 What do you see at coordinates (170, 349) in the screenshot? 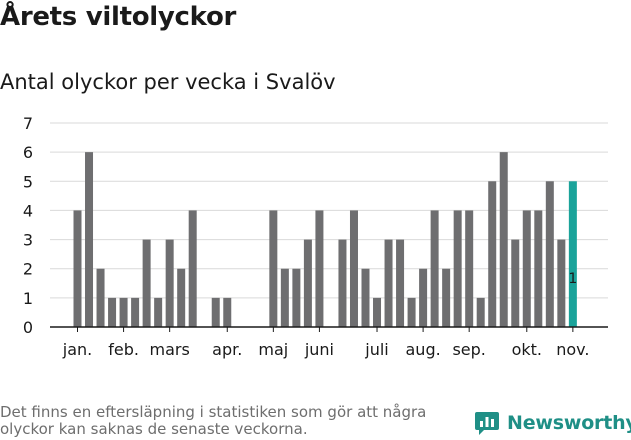
I see `x-tick-label: mars` at bounding box center [170, 349].